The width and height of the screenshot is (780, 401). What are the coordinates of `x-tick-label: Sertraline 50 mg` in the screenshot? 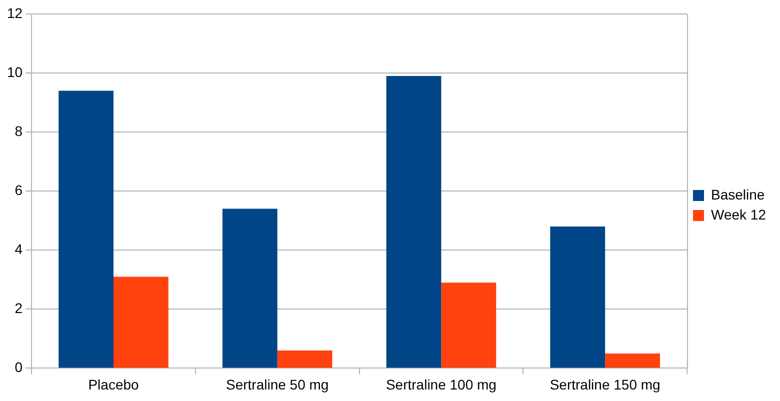 It's located at (277, 384).